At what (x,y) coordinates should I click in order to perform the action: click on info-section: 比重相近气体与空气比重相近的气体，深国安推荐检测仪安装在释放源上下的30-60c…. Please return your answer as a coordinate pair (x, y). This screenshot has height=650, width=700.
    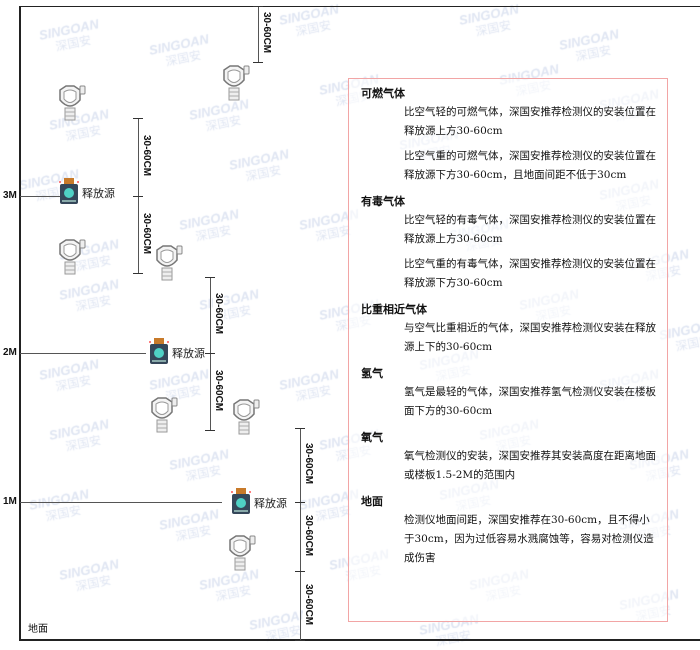
    Looking at the image, I should click on (509, 329).